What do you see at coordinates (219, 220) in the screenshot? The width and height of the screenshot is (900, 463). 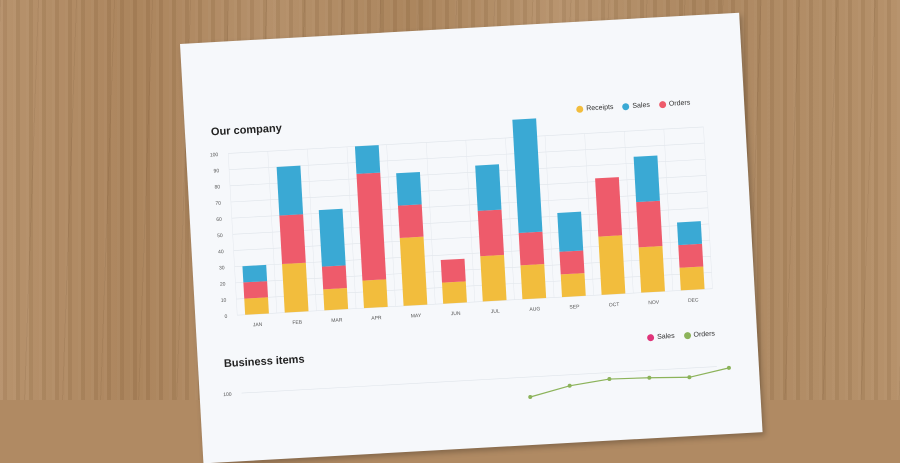 I see `y-tick-label: 60` at bounding box center [219, 220].